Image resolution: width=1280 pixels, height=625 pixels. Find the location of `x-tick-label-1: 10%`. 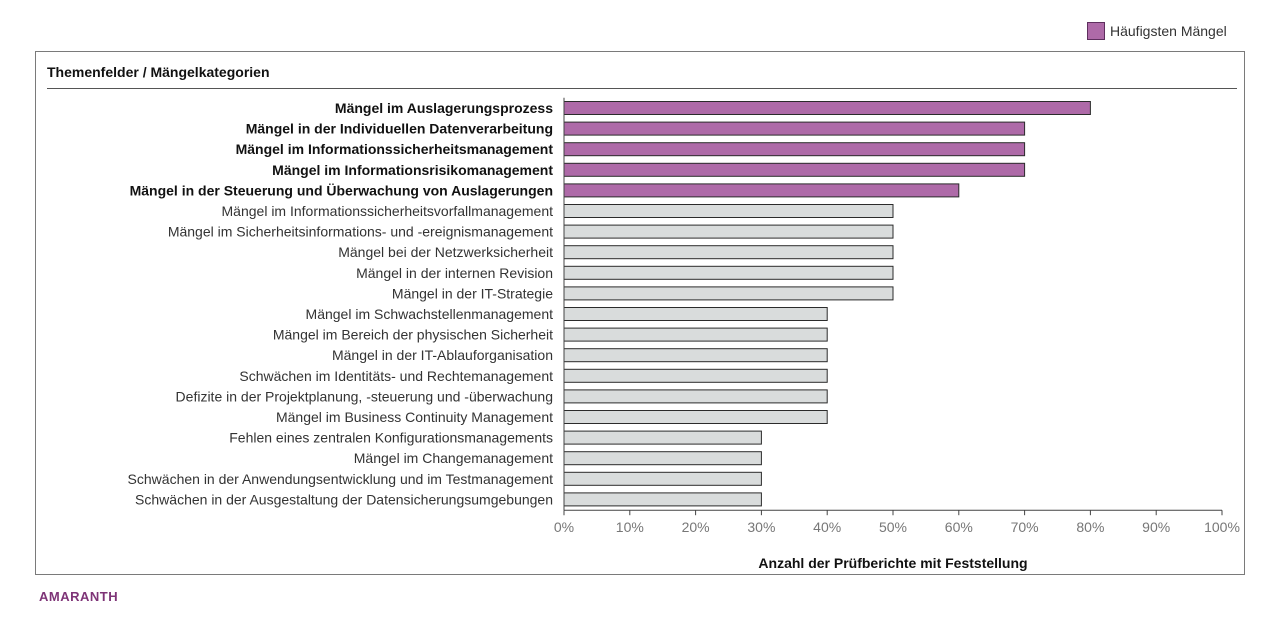

x-tick-label-1: 10% is located at coordinates (630, 527).